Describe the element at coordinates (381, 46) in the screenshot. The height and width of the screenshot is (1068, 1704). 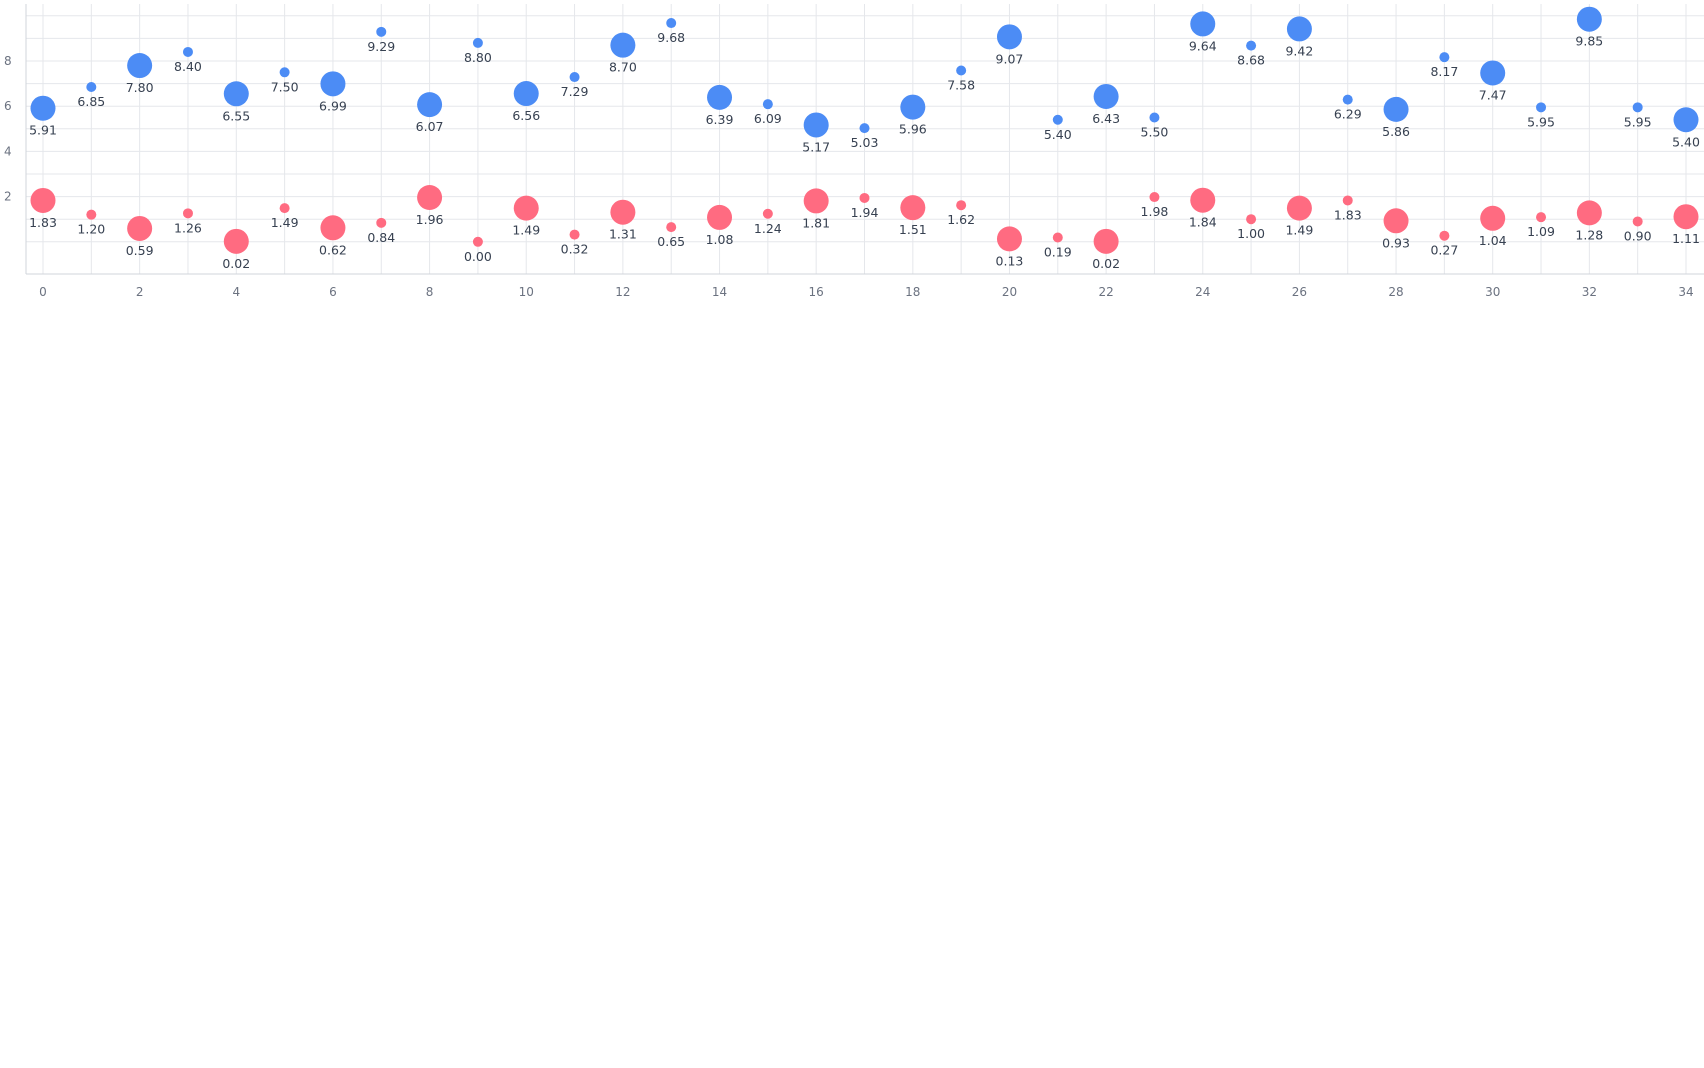
I see `data-label: 9.29` at that location.